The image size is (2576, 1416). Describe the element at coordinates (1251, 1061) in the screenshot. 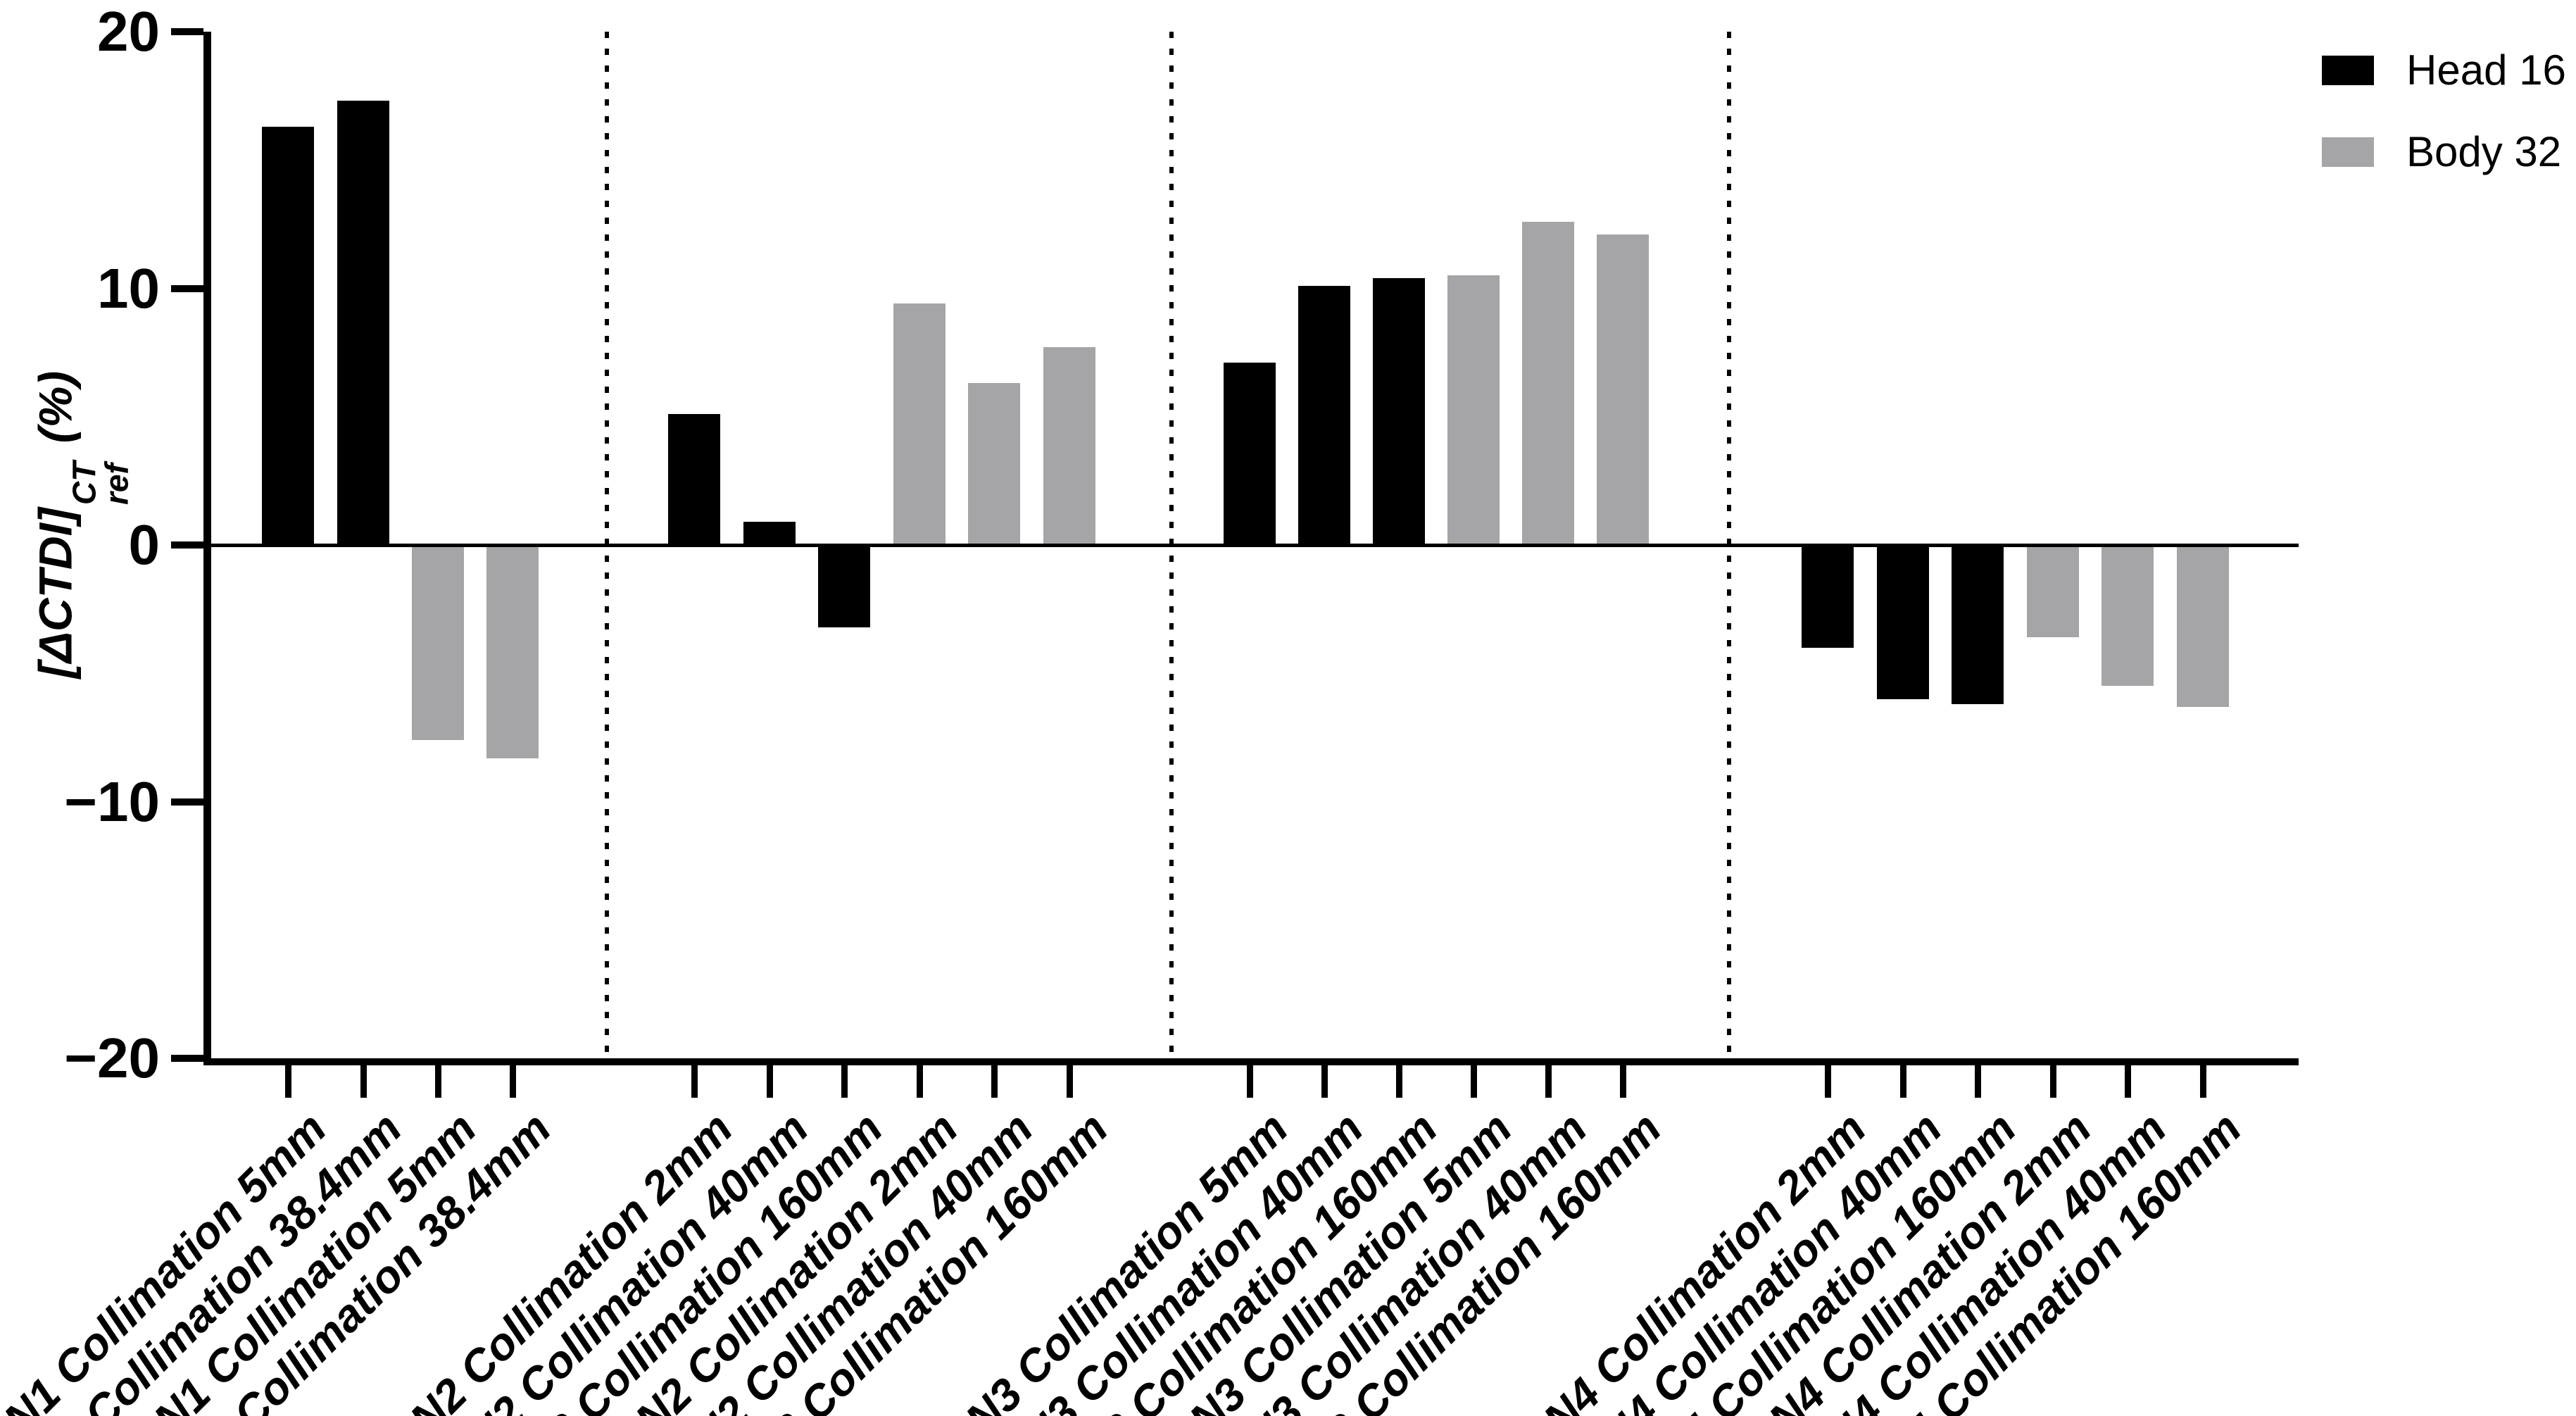

I see `x-axis-line` at that location.